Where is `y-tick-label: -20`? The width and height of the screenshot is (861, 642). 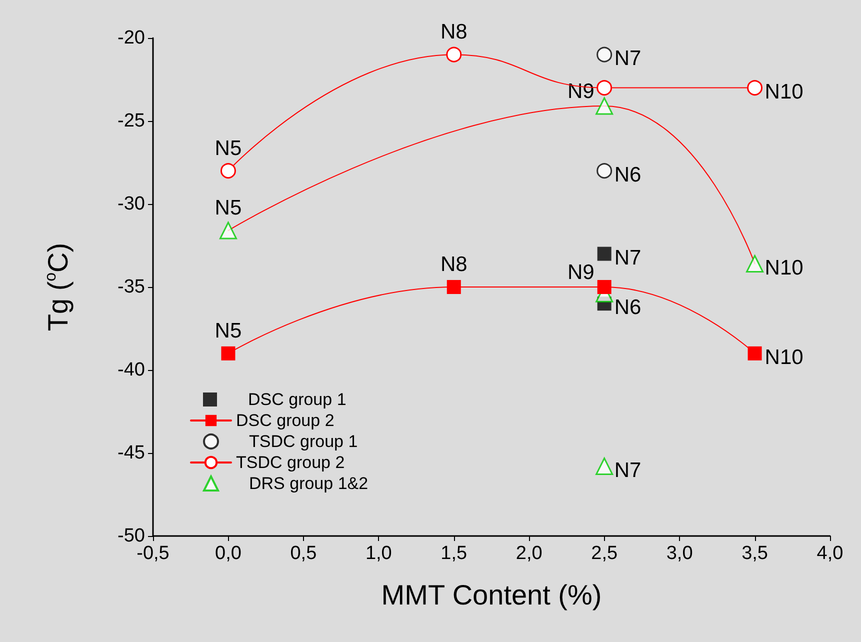
y-tick-label: -20 is located at coordinates (131, 38).